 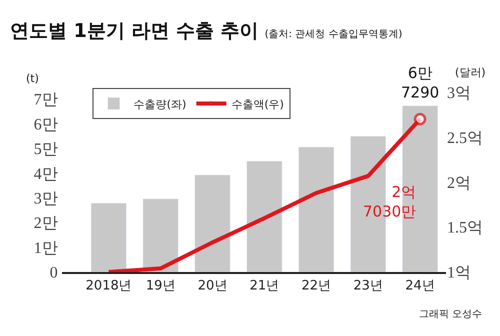 I want to click on legend-label: 수출액(우), so click(x=257, y=104).